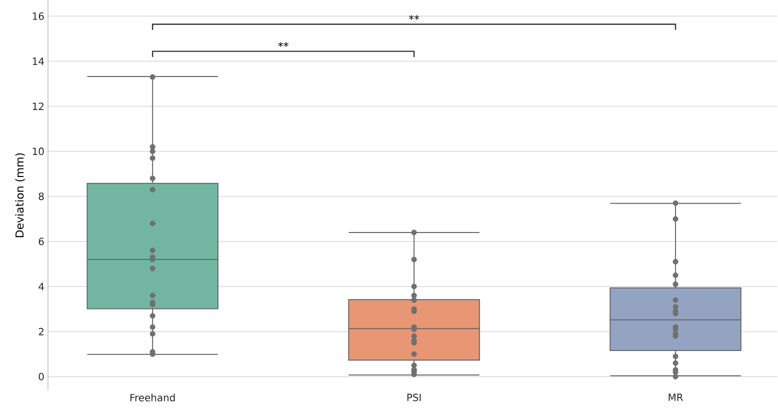 The width and height of the screenshot is (778, 415). I want to click on y-tick-label: 12, so click(38, 106).